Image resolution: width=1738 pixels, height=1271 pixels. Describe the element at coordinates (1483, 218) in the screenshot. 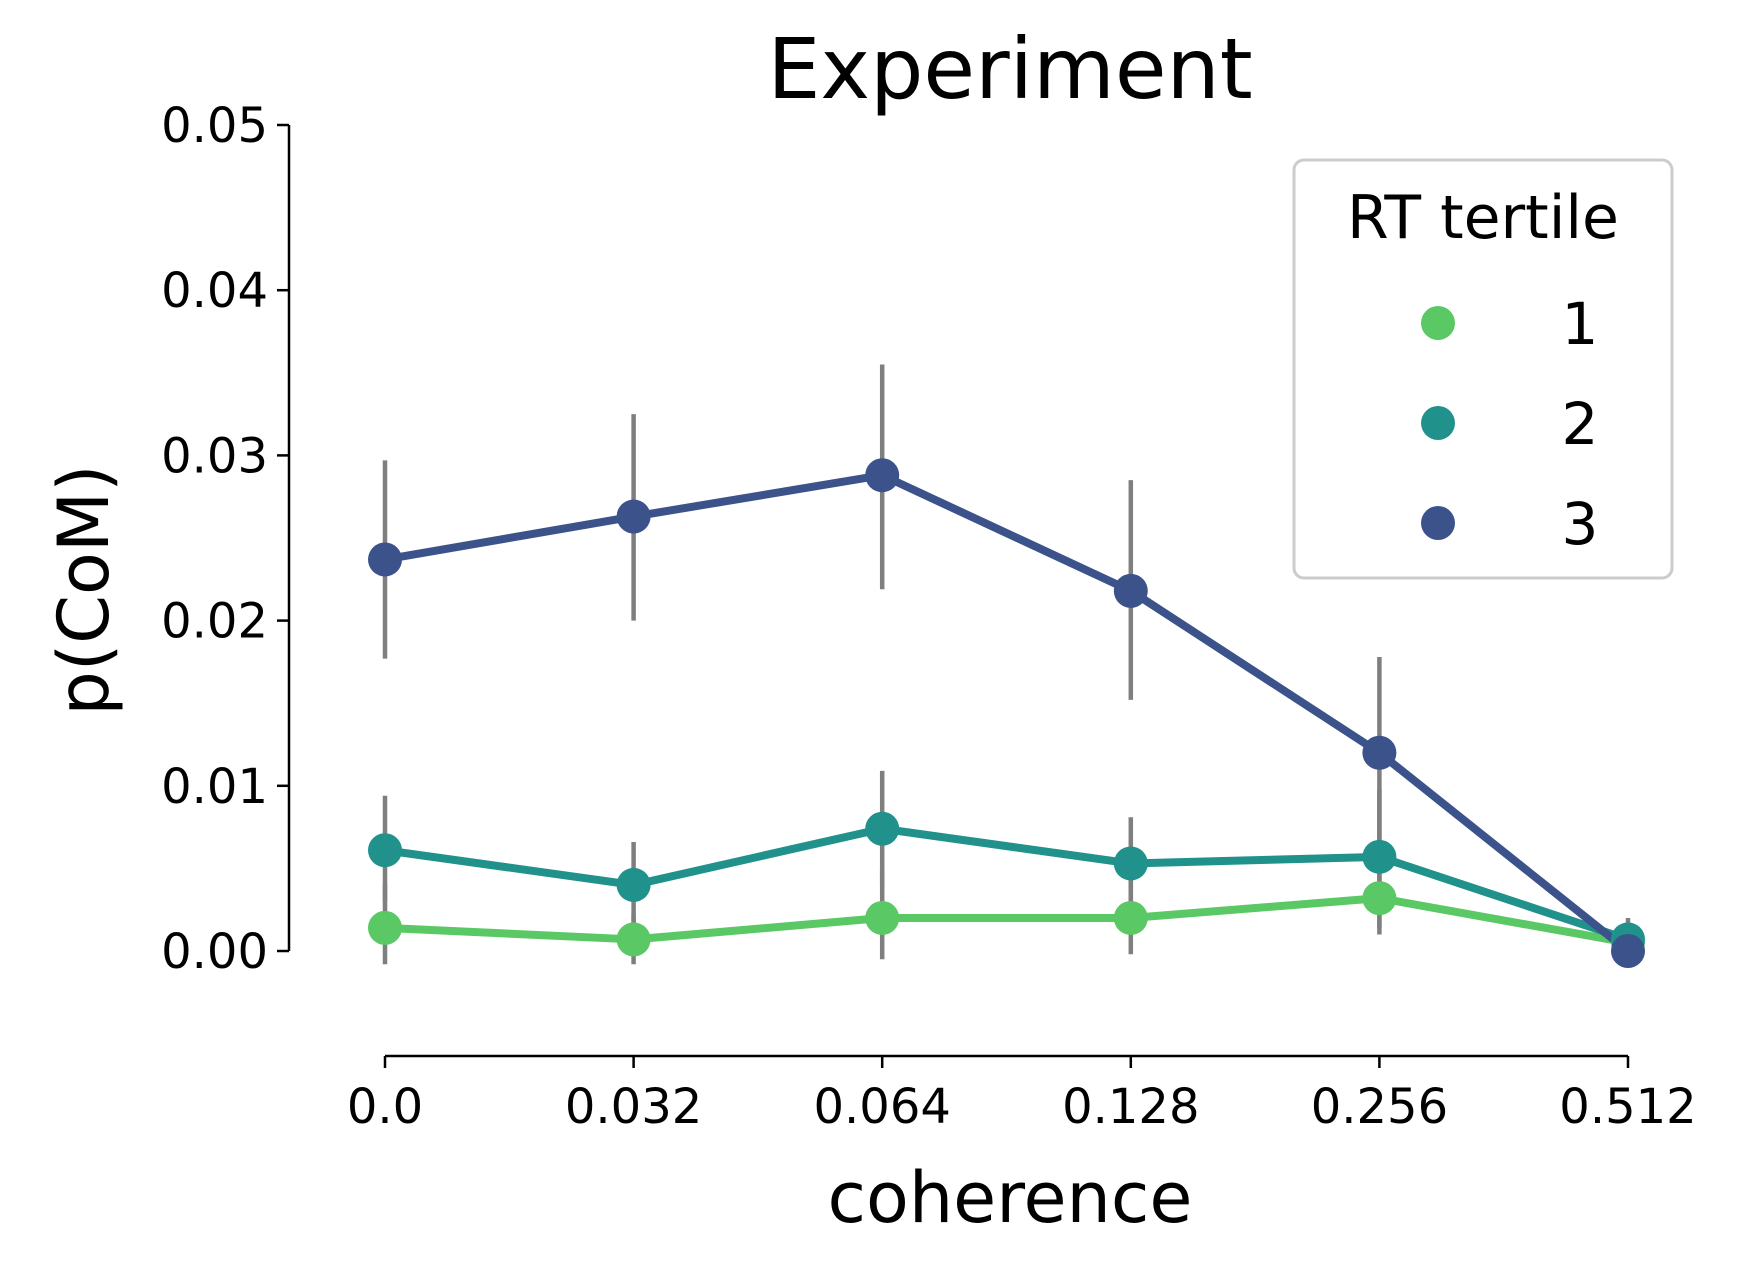

I see `legend-title: RT tertile` at that location.